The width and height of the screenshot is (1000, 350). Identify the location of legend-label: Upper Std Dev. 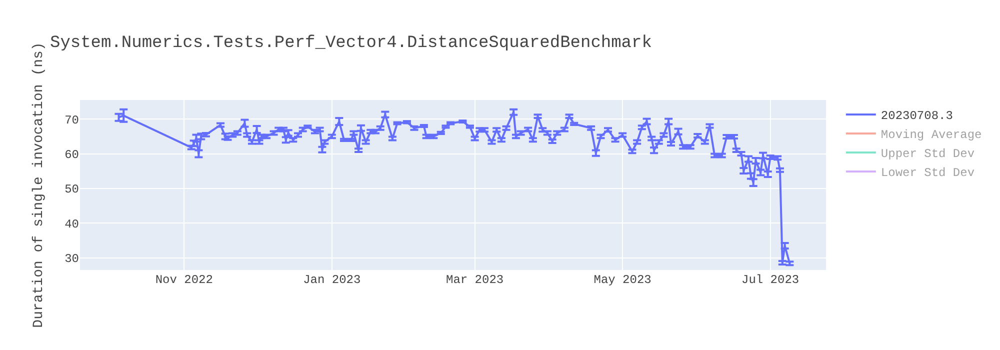
(927, 154).